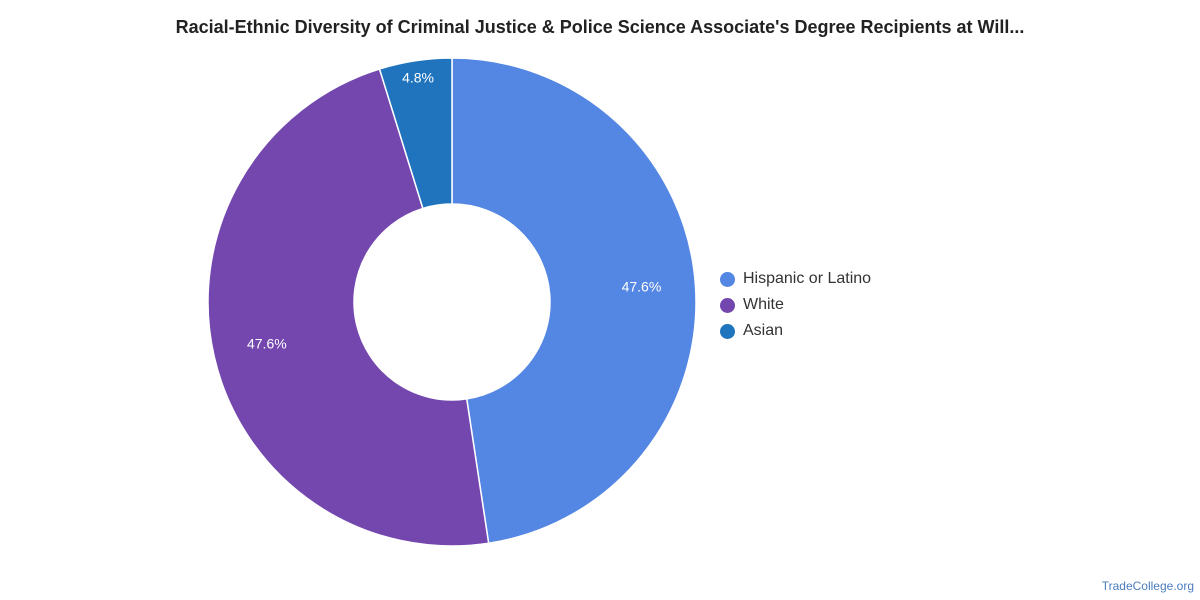 This screenshot has width=1200, height=600. I want to click on source-credit: TradeCollege.org, so click(1147, 586).